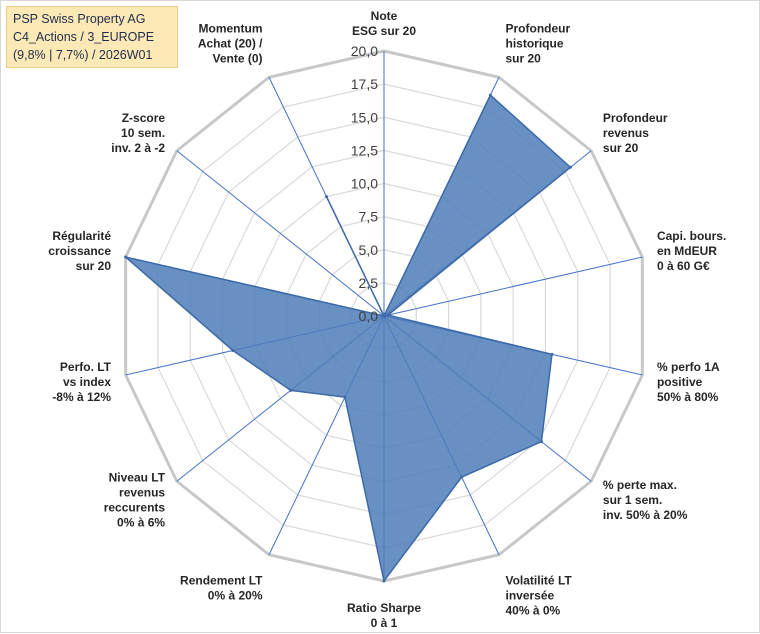  Describe the element at coordinates (369, 250) in the screenshot. I see `tick-label: 5,0` at that location.